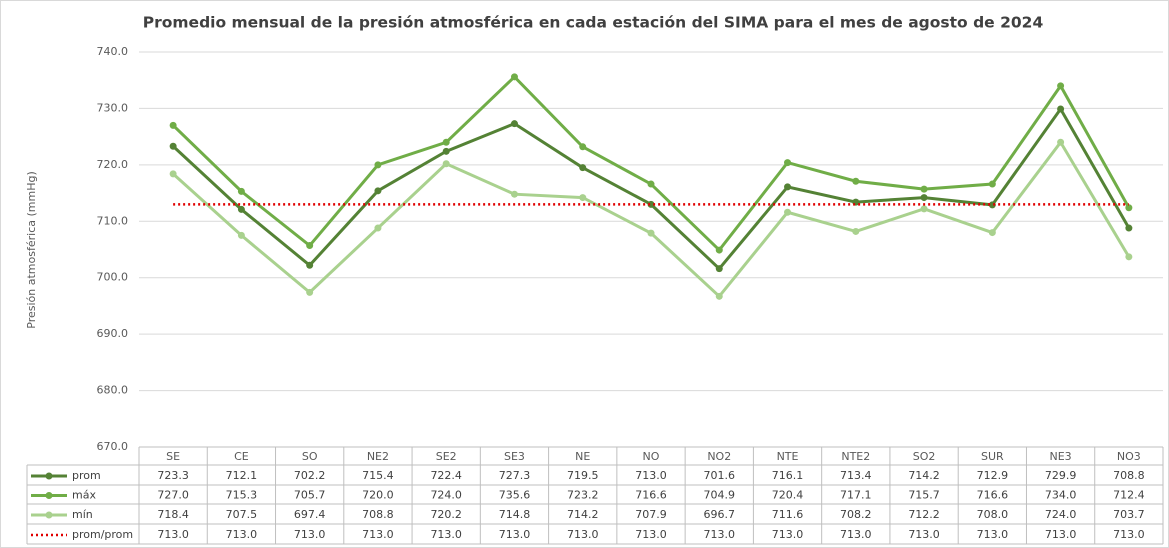 This screenshot has height=548, width=1169. Describe the element at coordinates (855, 456) in the screenshot. I see `x-tick-label: NTE2` at that location.